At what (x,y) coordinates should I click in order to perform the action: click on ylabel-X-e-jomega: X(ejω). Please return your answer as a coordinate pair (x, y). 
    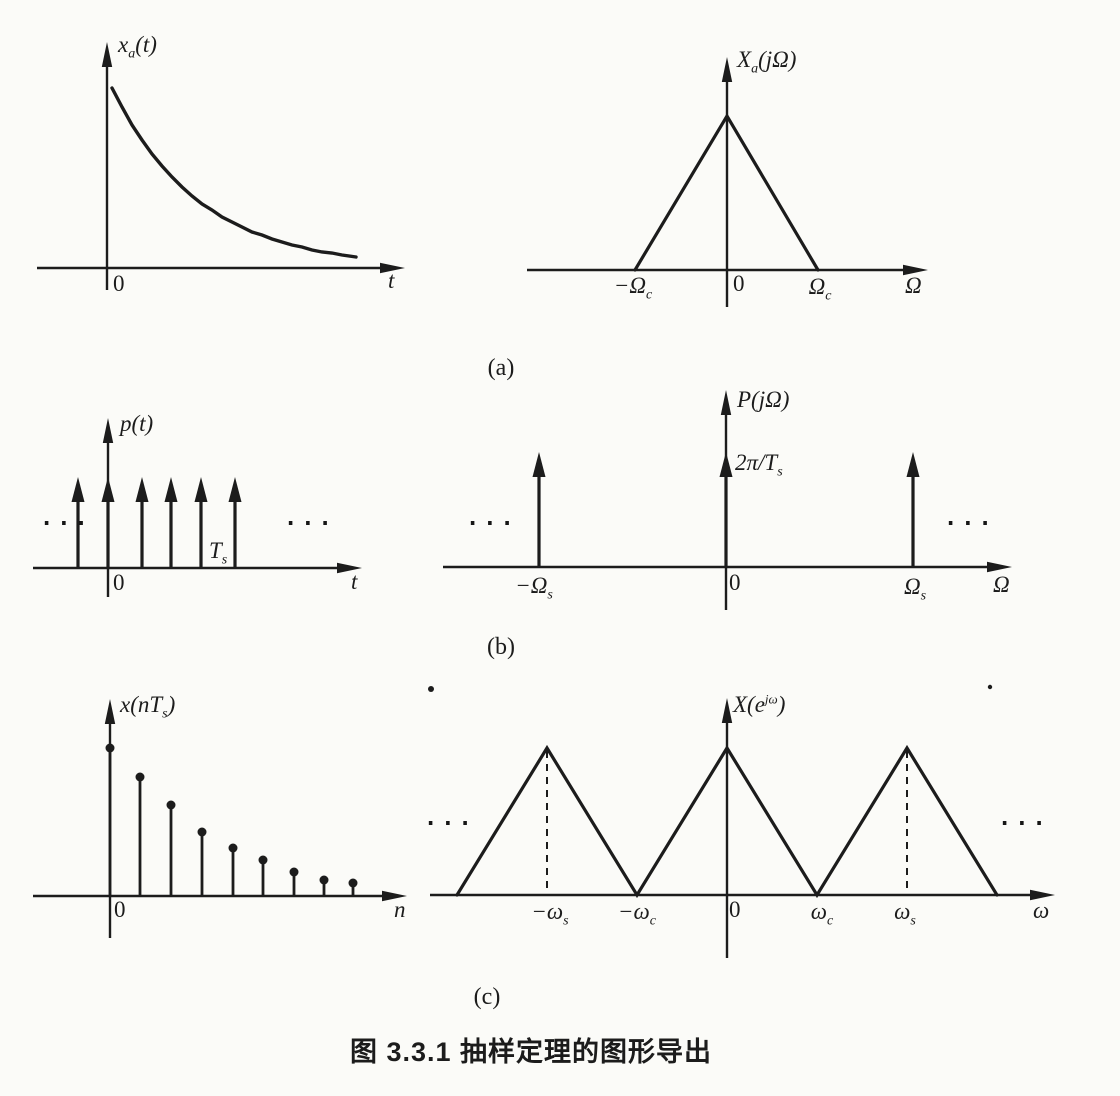
    Looking at the image, I should click on (759, 704).